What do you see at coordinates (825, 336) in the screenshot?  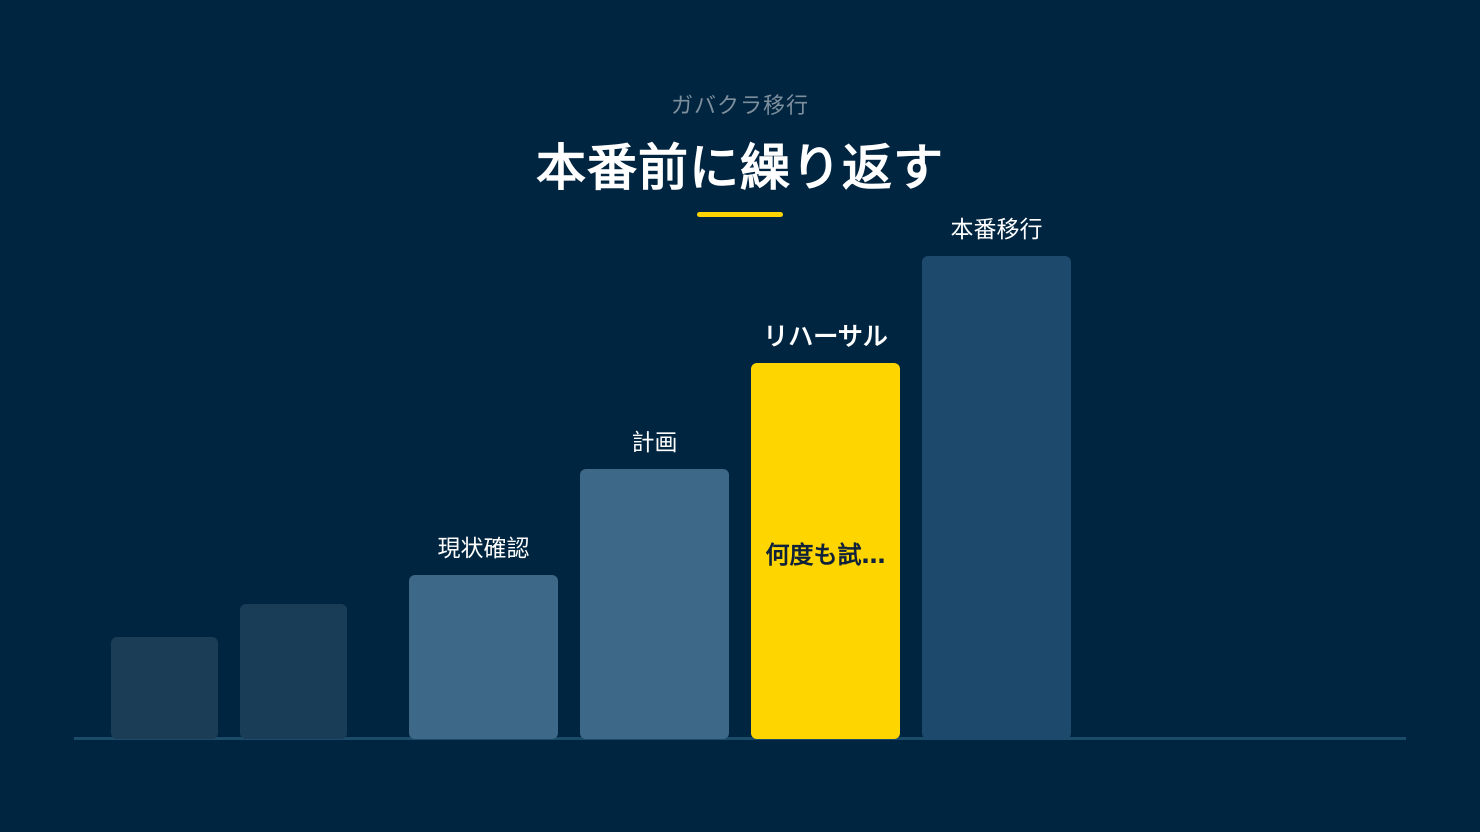 I see `step-label-5: リハーサル` at bounding box center [825, 336].